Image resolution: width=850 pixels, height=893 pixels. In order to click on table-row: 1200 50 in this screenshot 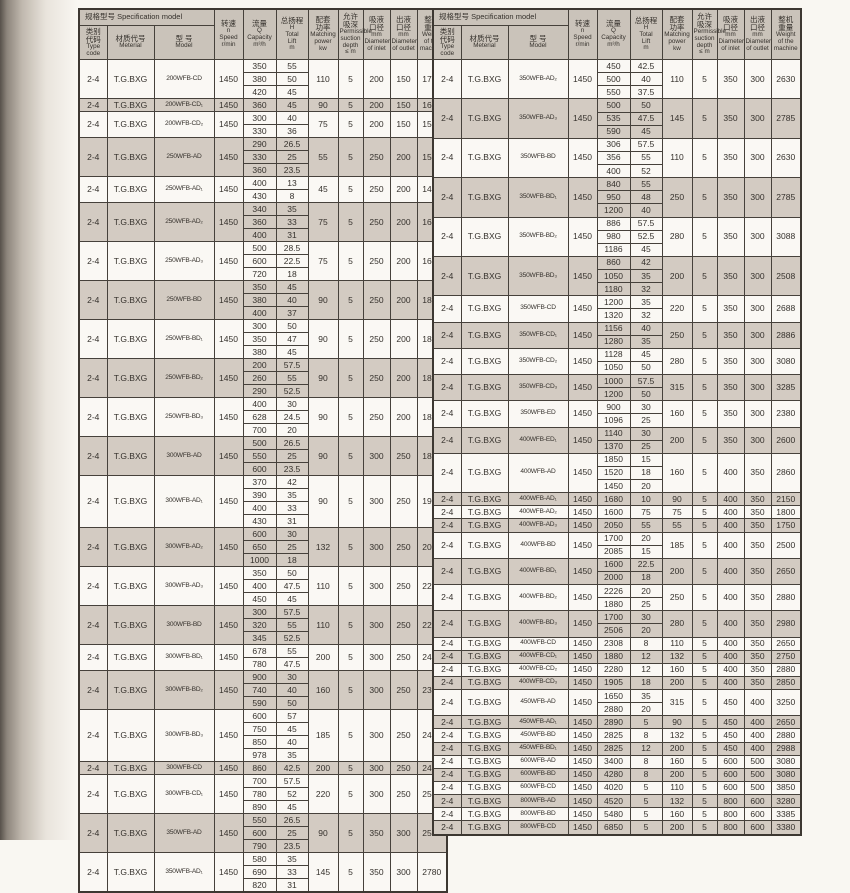, I will do `click(617, 394)`.